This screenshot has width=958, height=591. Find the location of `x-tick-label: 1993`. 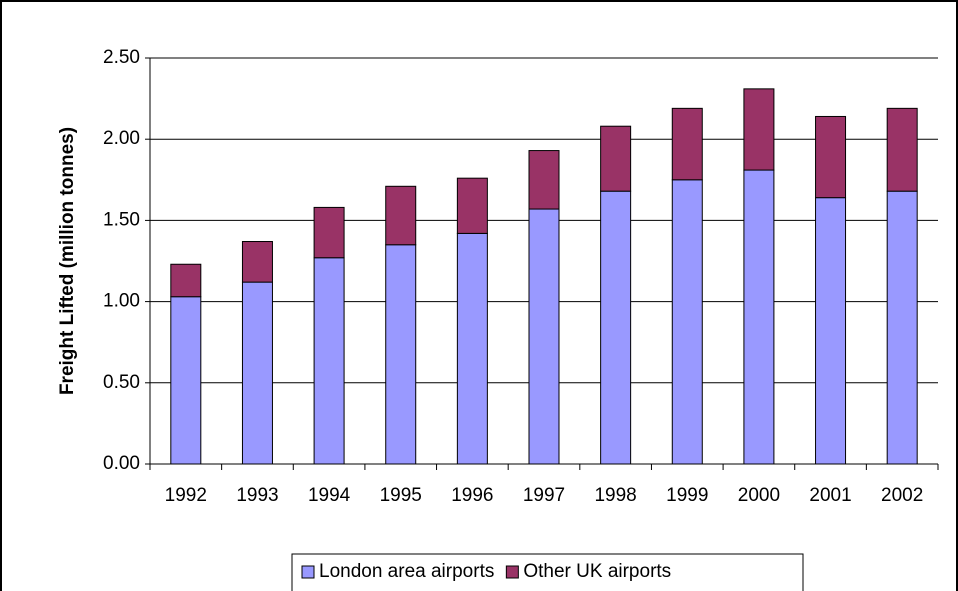

x-tick-label: 1993 is located at coordinates (257, 495).